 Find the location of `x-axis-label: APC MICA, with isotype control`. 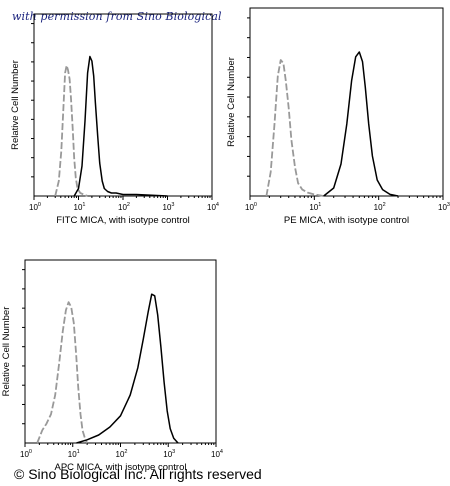

x-axis-label: APC MICA, with isotype control is located at coordinates (121, 467).